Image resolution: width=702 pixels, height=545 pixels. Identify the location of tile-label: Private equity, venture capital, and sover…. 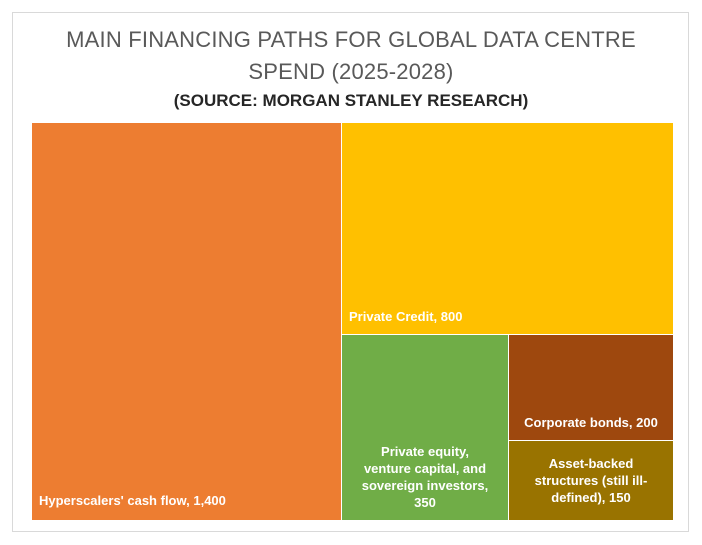
(425, 481).